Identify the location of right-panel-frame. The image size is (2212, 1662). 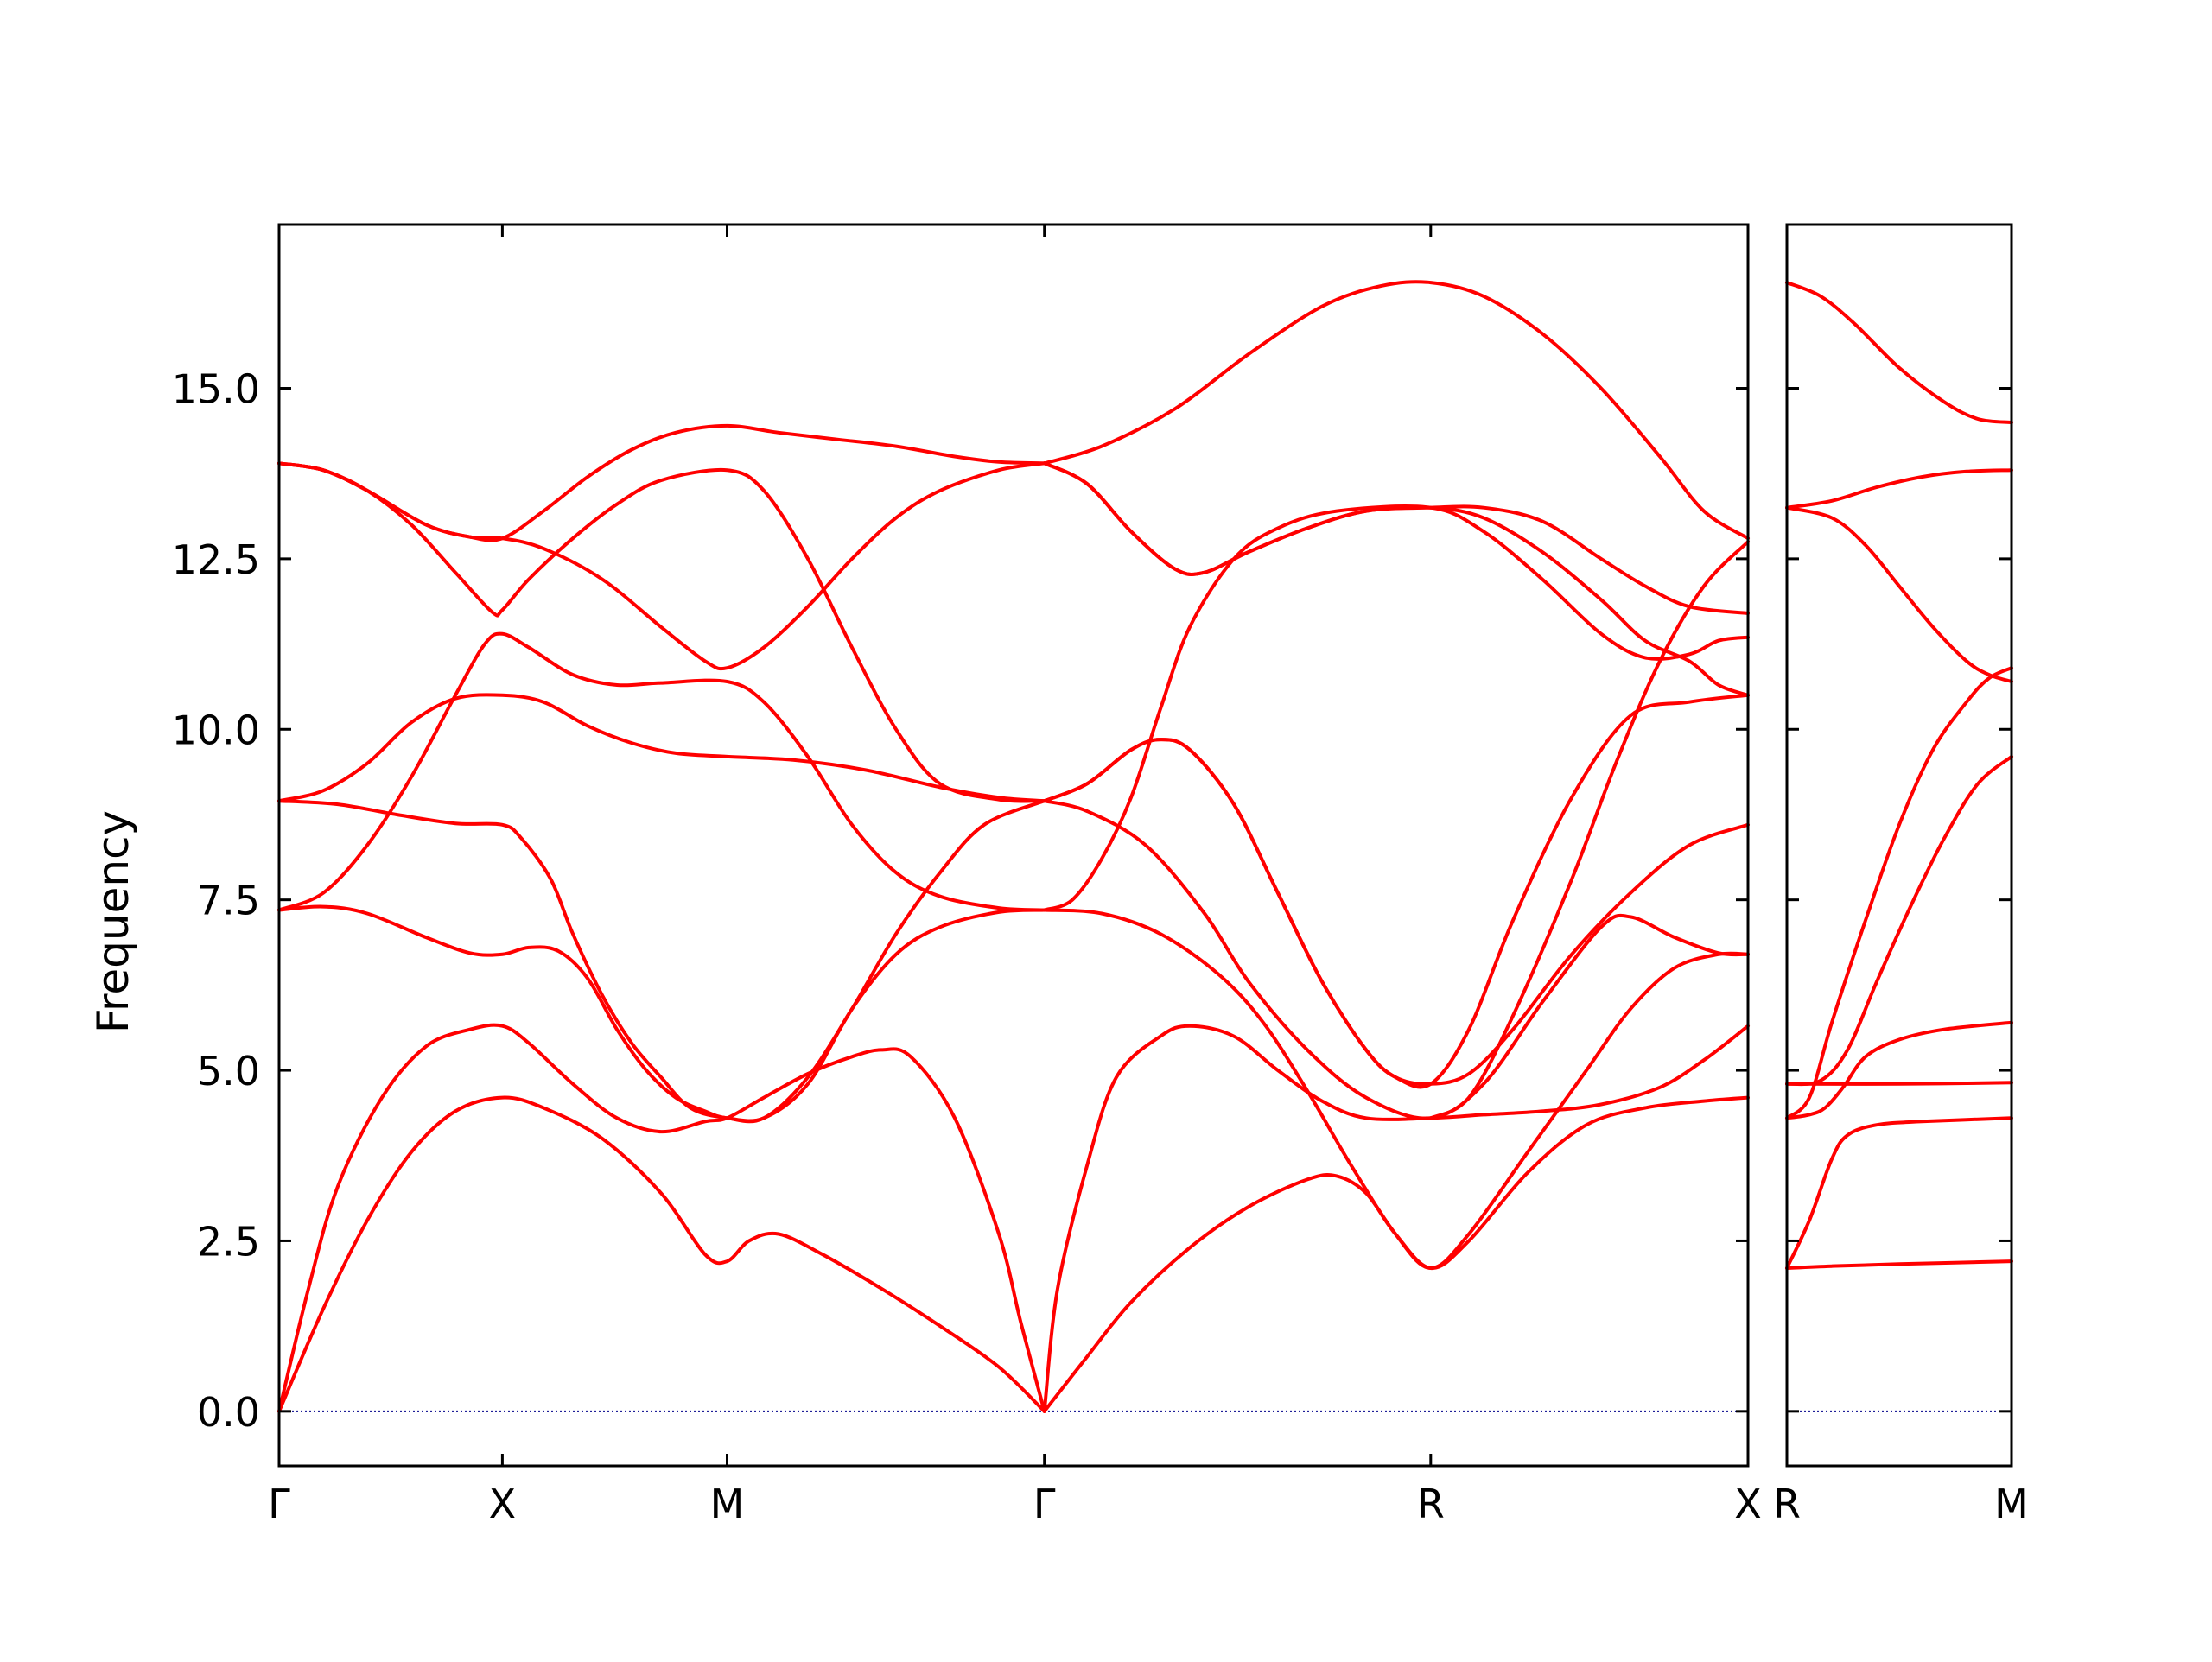
(1899, 845).